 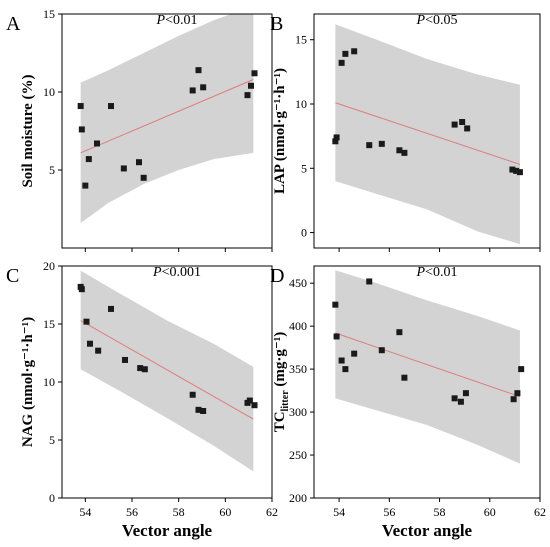 What do you see at coordinates (225, 512) in the screenshot?
I see `x-tick-label: 60` at bounding box center [225, 512].